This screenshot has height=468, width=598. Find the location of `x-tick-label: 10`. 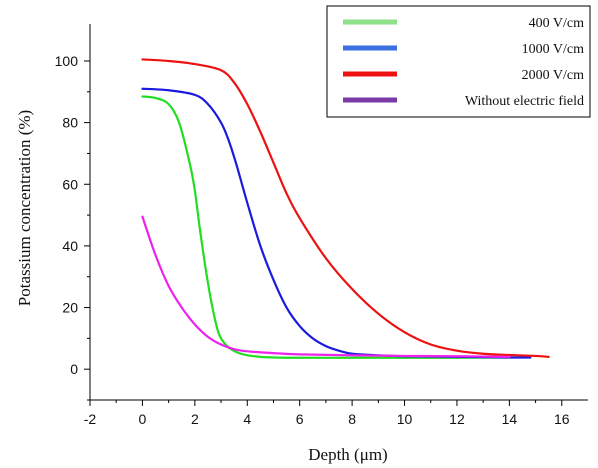

x-tick-label: 10 is located at coordinates (405, 419).